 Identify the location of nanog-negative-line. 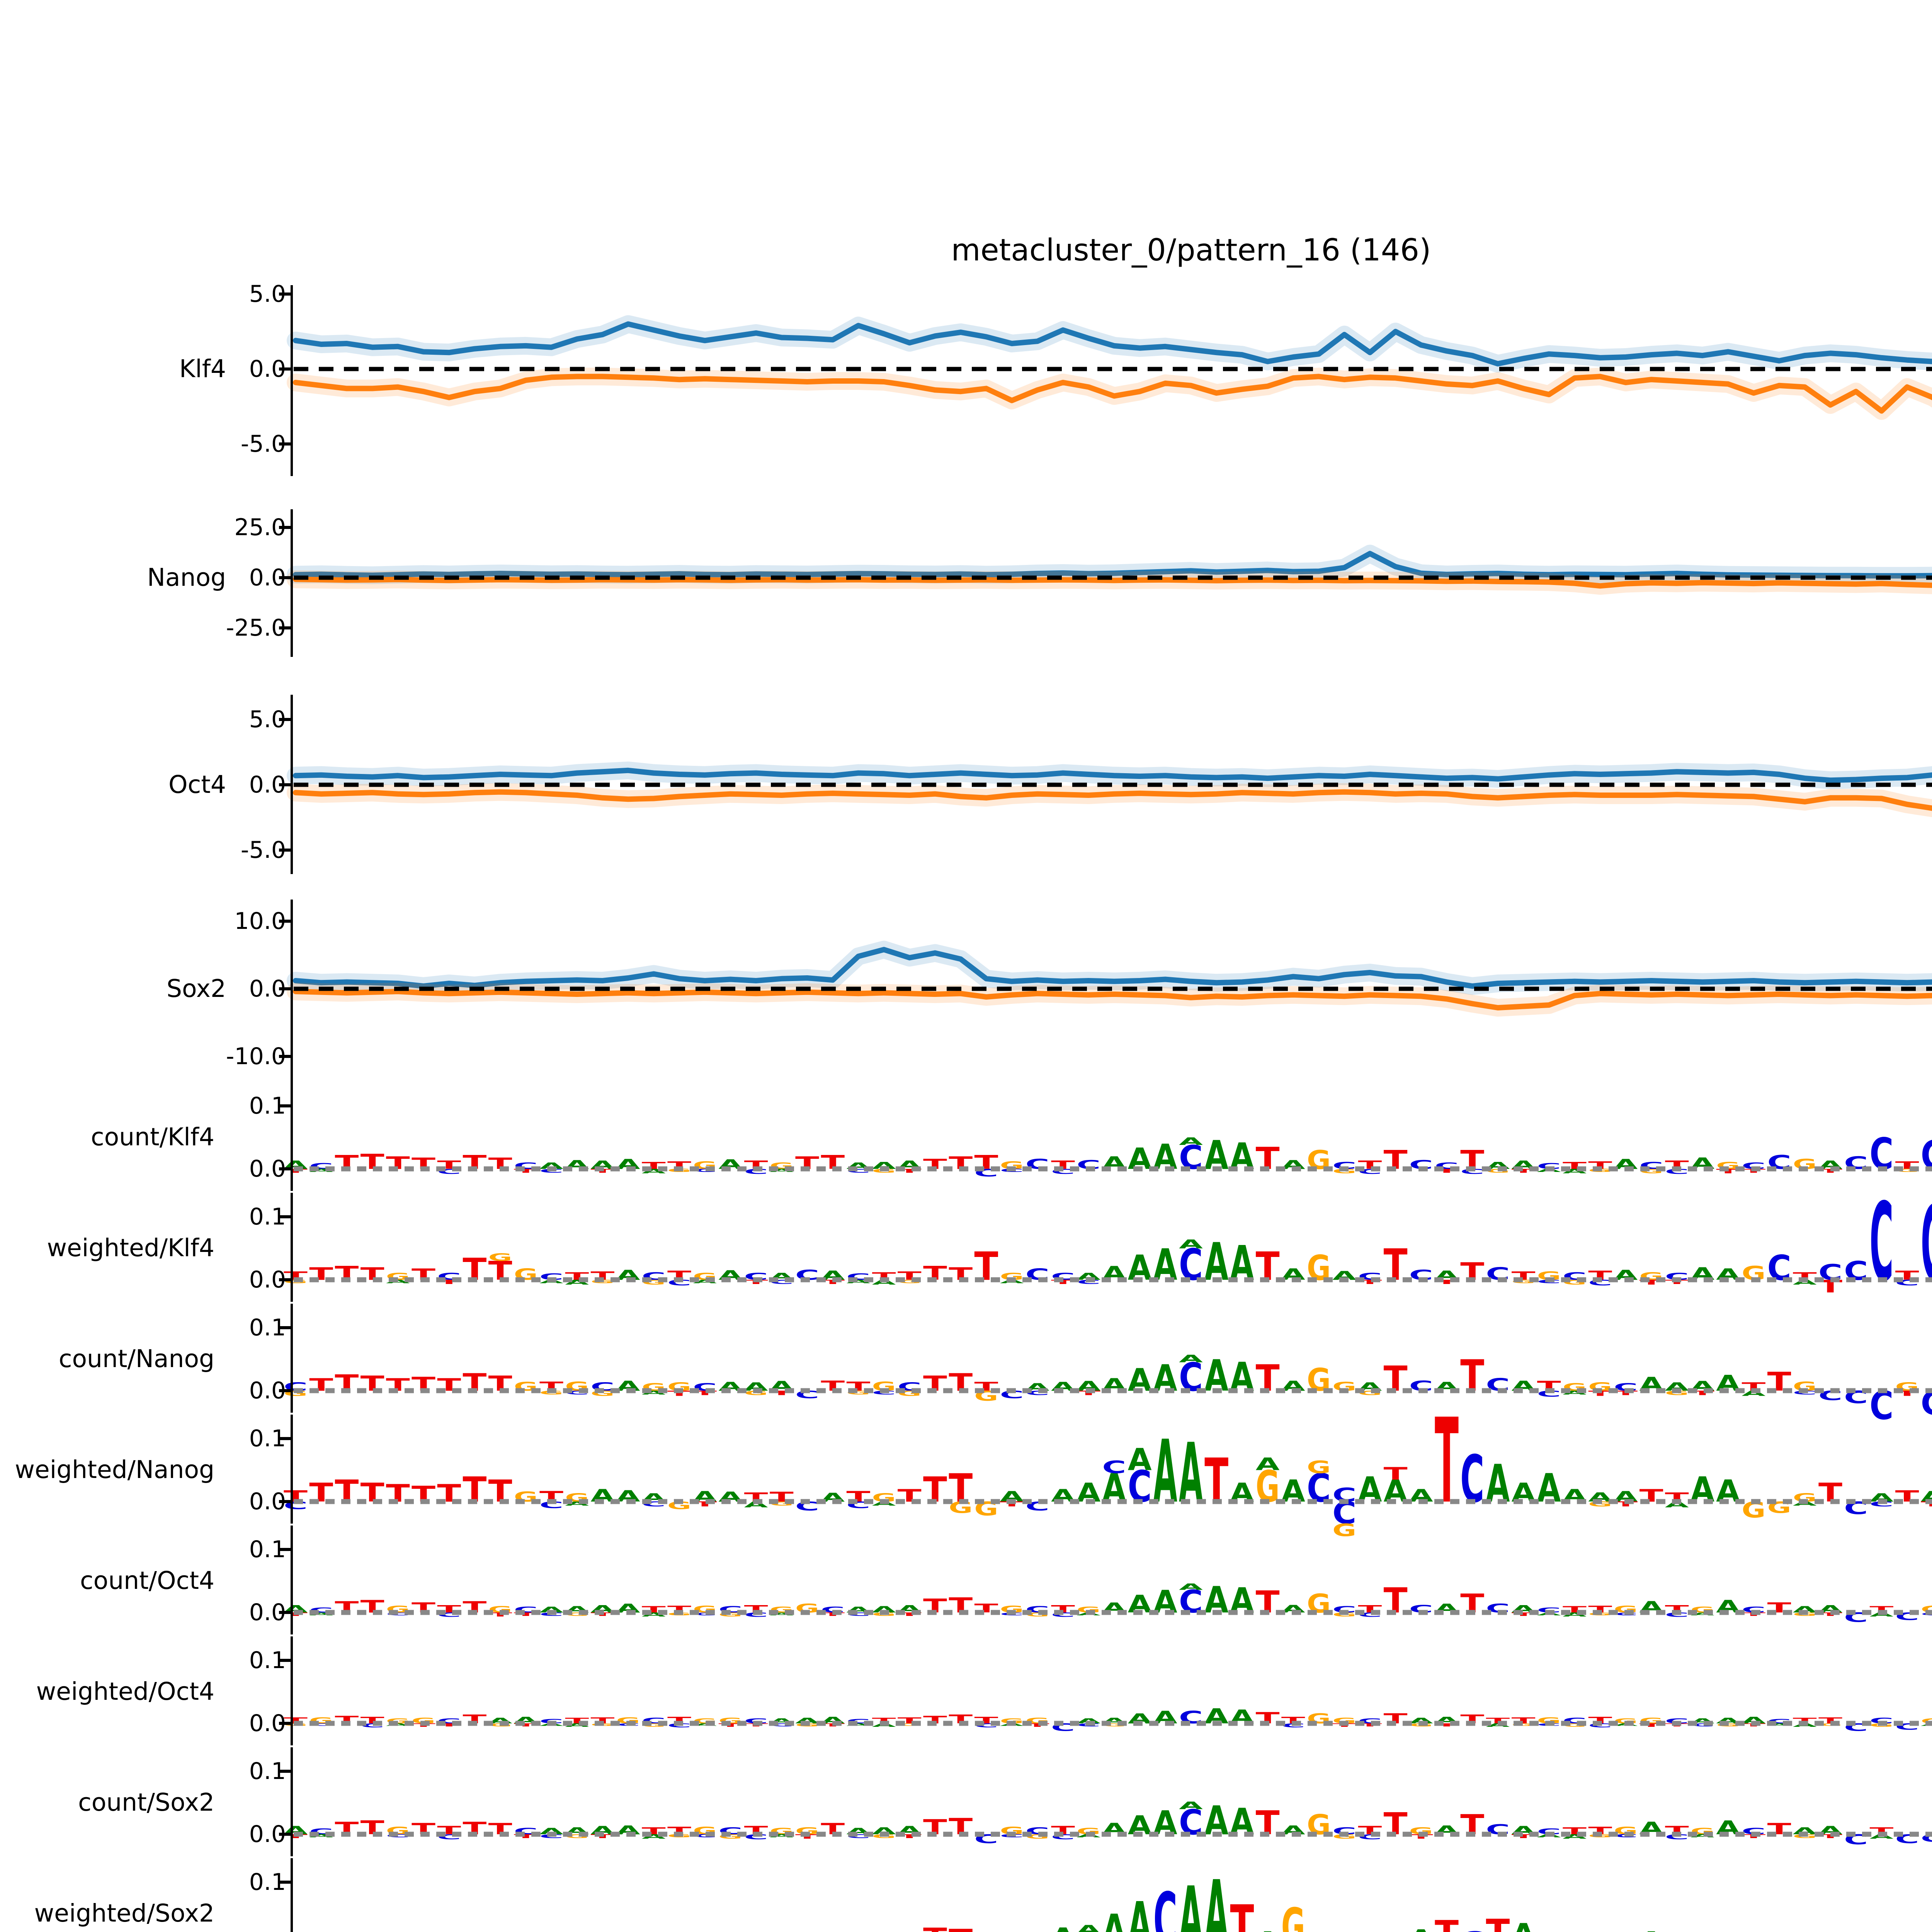
(1113, 583).